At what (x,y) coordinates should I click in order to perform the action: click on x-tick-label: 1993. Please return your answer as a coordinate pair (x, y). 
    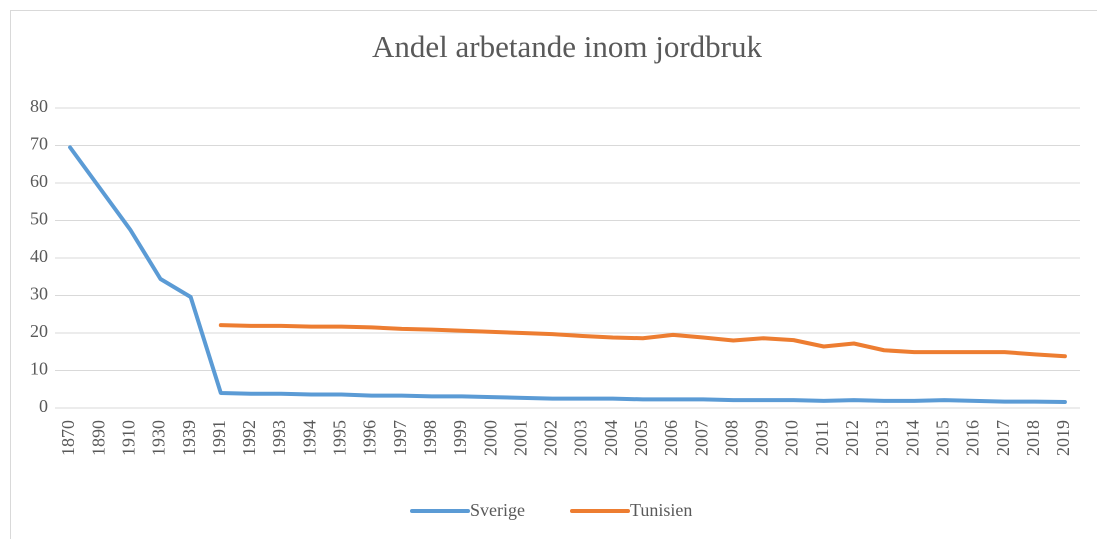
    Looking at the image, I should click on (279, 438).